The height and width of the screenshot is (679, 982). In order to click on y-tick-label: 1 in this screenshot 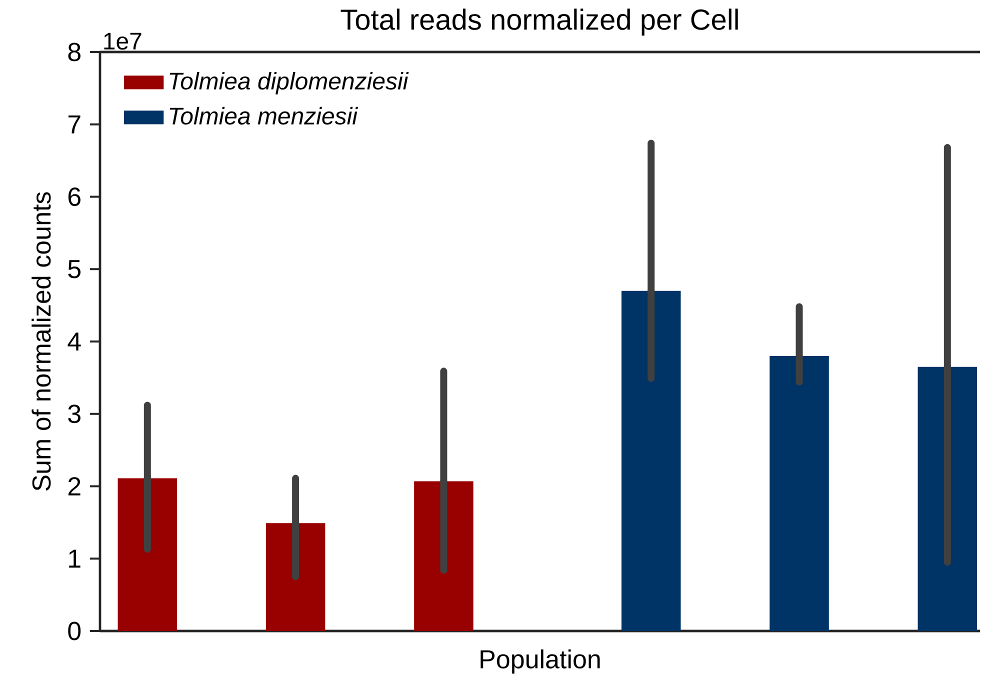, I will do `click(74, 559)`.